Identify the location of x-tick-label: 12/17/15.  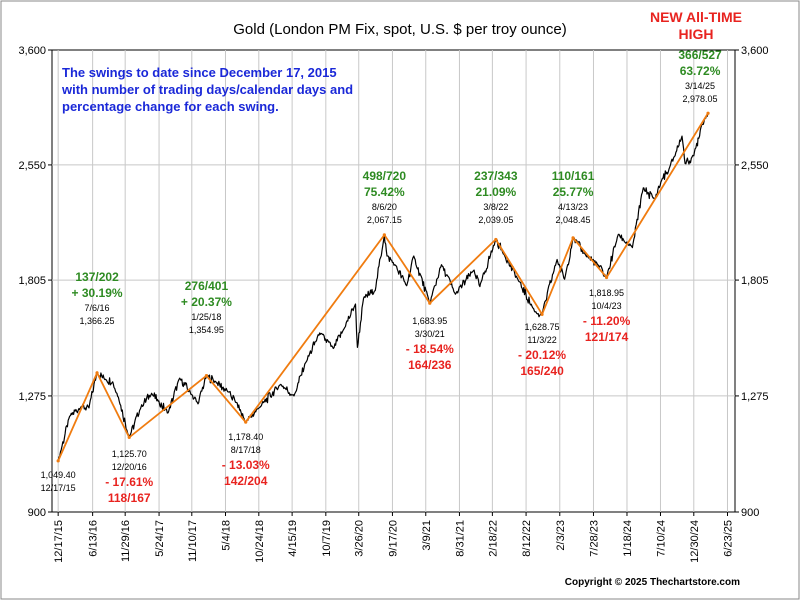
(59, 541).